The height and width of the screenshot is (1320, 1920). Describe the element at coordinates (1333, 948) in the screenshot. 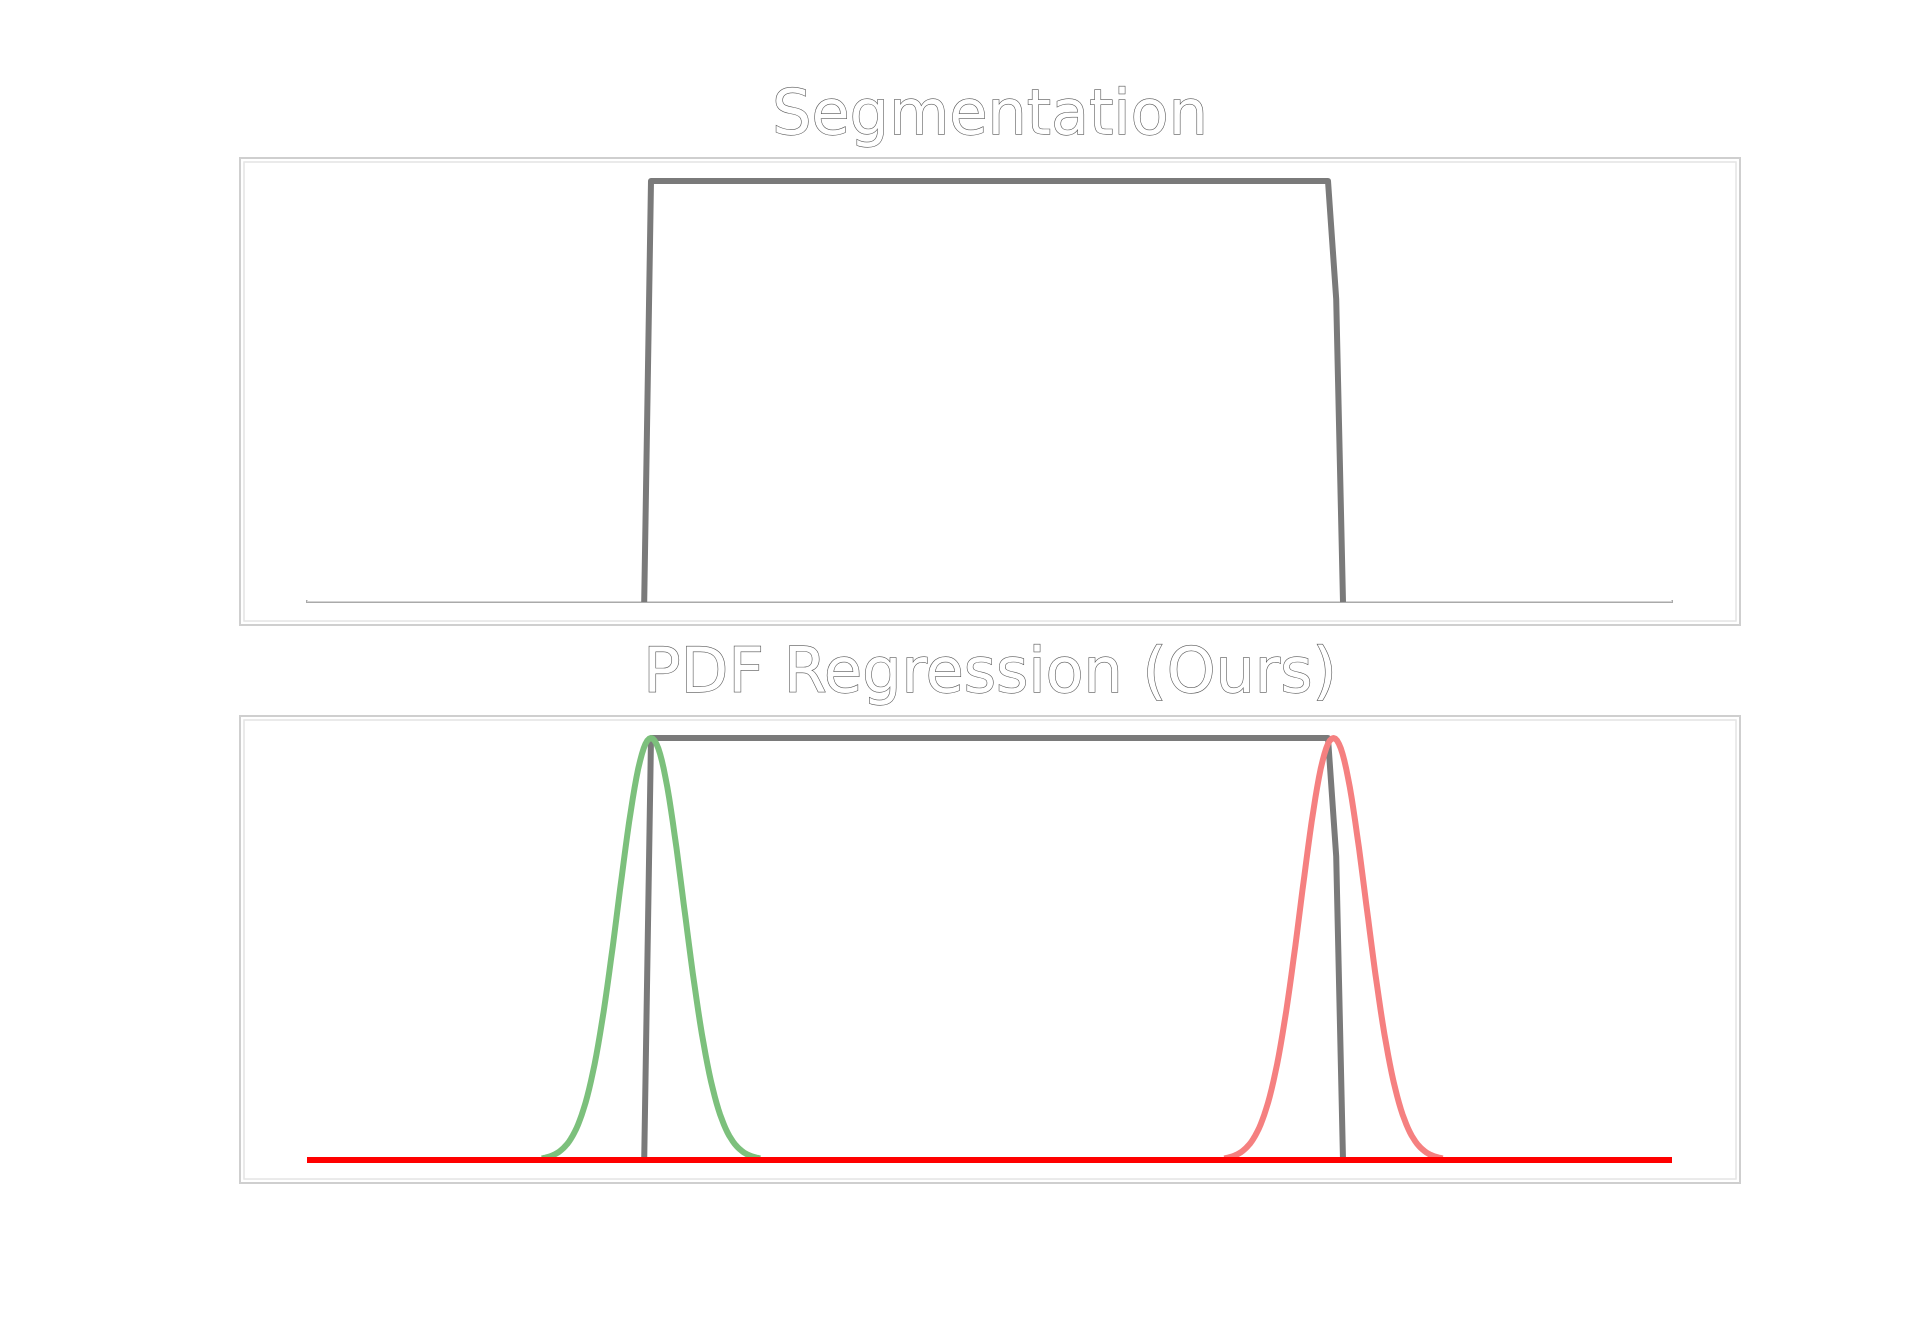

I see `end-boundary-pdf-curve` at that location.